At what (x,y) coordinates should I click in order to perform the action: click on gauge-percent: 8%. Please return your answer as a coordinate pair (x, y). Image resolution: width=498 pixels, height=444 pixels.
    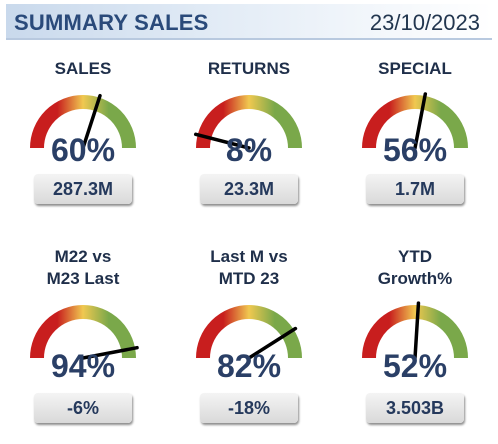
    Looking at the image, I should click on (249, 150).